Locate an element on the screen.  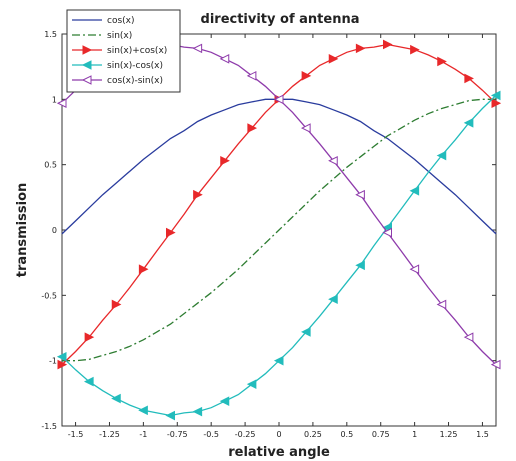
x-tick-label: -0.5 is located at coordinates (211, 434).